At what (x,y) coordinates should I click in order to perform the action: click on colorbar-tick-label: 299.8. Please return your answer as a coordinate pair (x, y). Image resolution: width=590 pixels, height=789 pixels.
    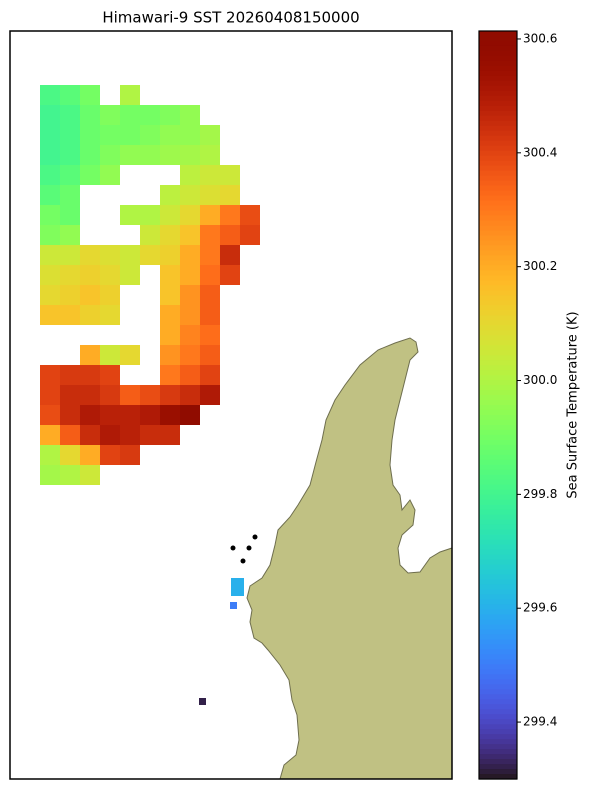
    Looking at the image, I should click on (540, 494).